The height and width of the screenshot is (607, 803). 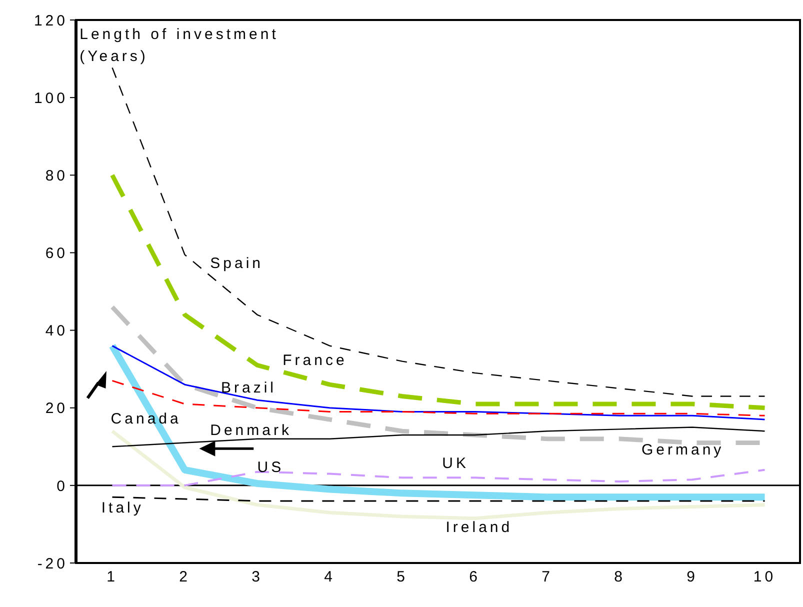 I want to click on y-tick-label: 0, so click(x=62, y=486).